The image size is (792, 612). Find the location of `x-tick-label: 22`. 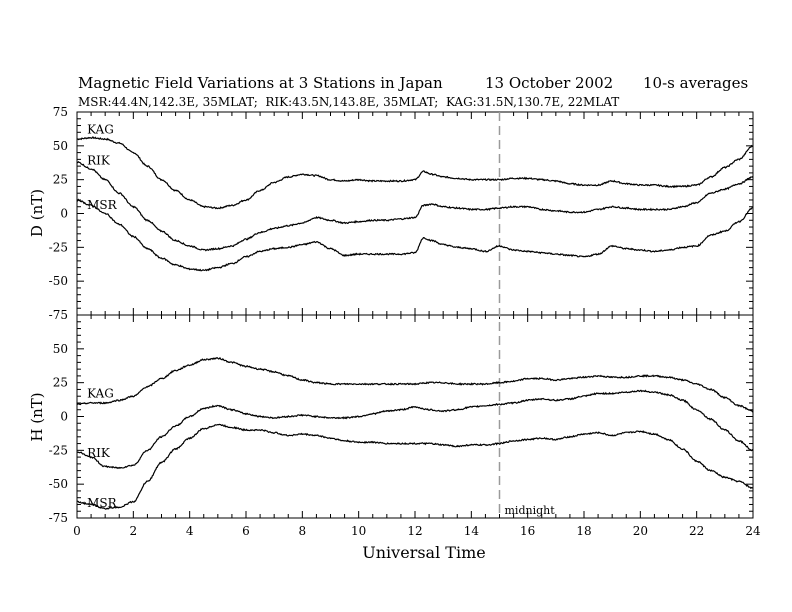

x-tick-label: 22 is located at coordinates (696, 531).